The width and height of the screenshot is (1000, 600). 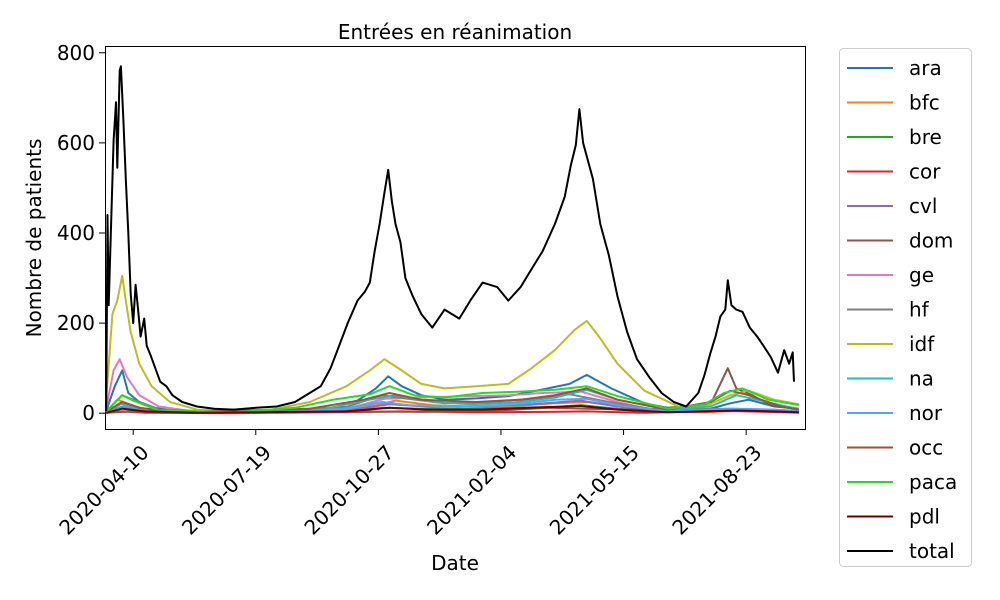 What do you see at coordinates (921, 379) in the screenshot?
I see `legend-label-na: na` at bounding box center [921, 379].